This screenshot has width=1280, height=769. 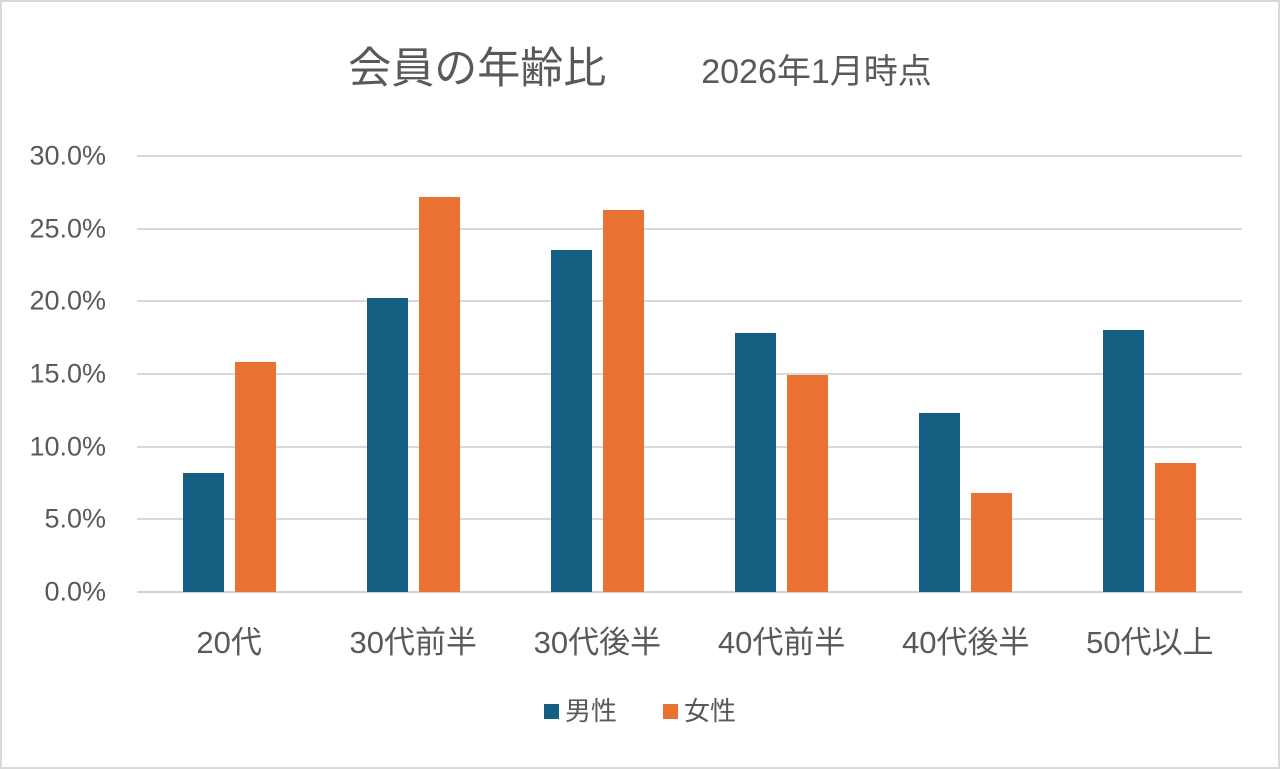 What do you see at coordinates (640, 70) in the screenshot?
I see `chart-title-row: 会員の年齢比 2026年1月時点` at bounding box center [640, 70].